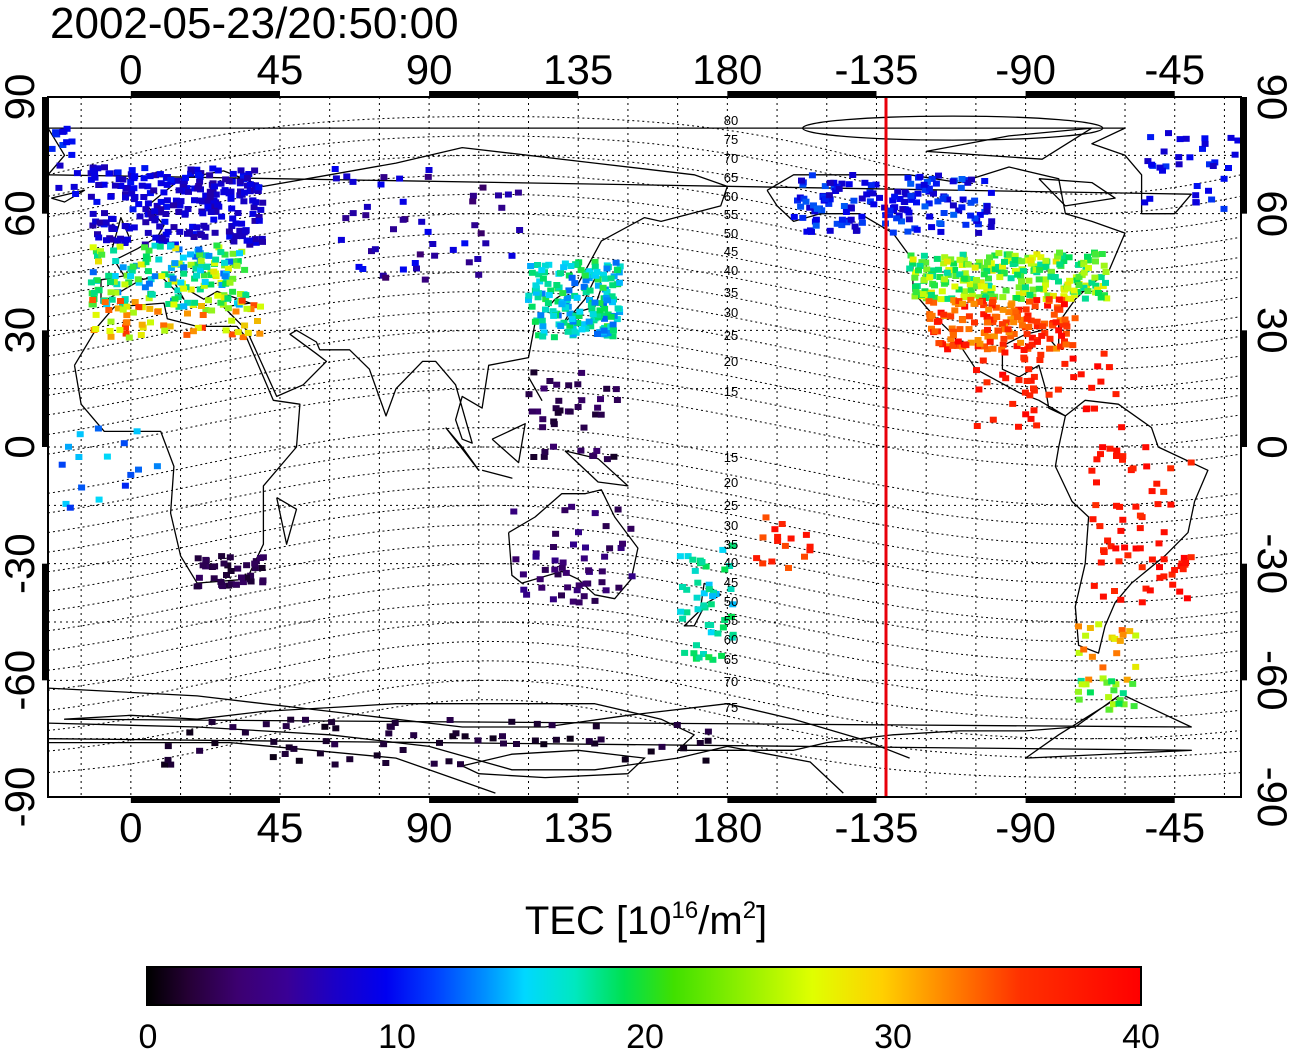  I want to click on magnetic-contour, so click(644, 194).